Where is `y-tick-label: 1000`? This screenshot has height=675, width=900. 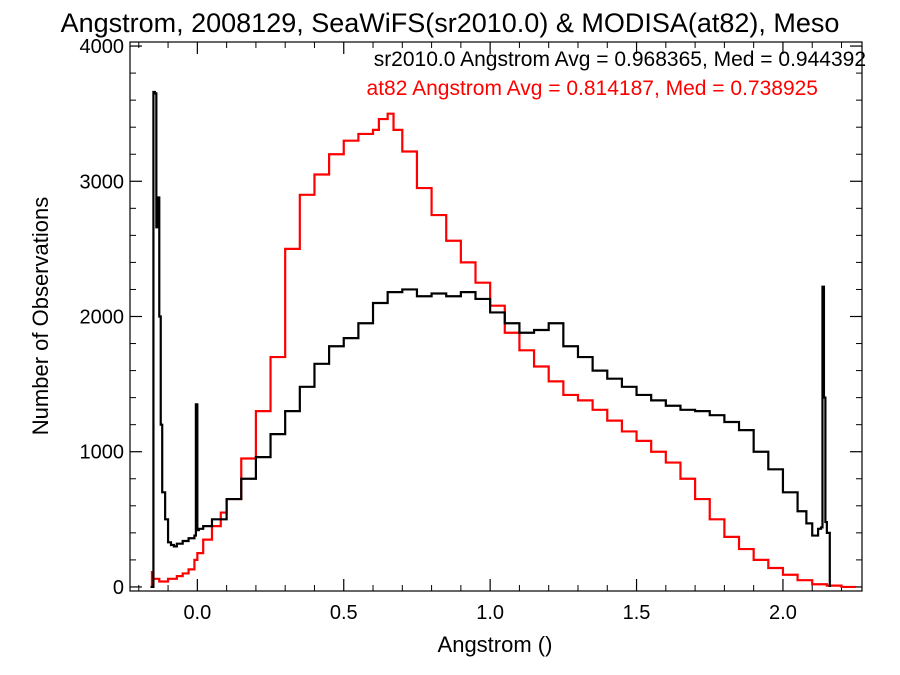
y-tick-label: 1000 is located at coordinates (102, 453).